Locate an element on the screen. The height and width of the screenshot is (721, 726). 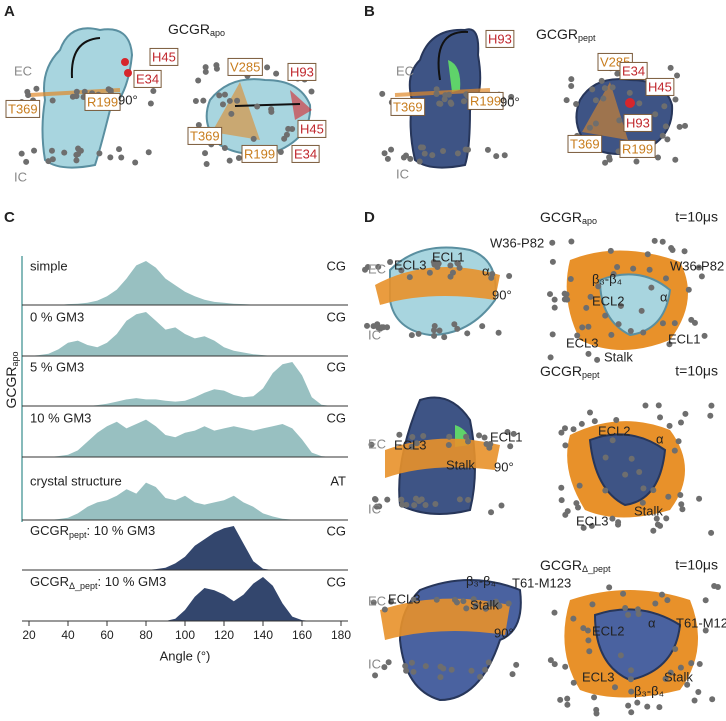
residue-label: E34 is located at coordinates (633, 70).